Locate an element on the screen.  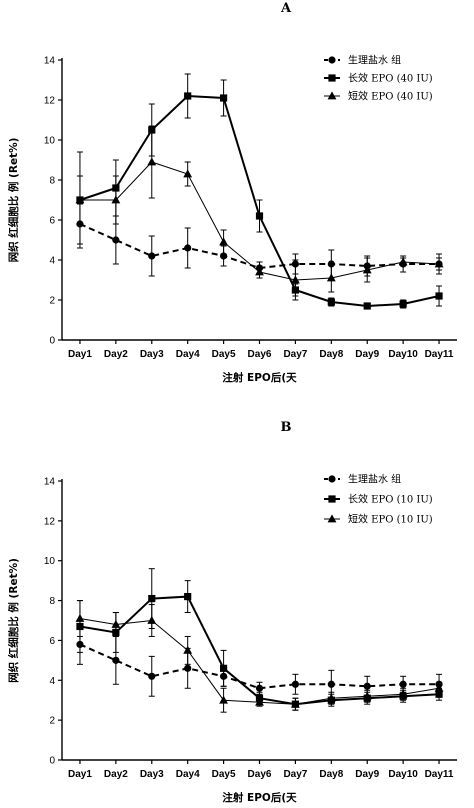
series-triangle is located at coordinates (259, 656).